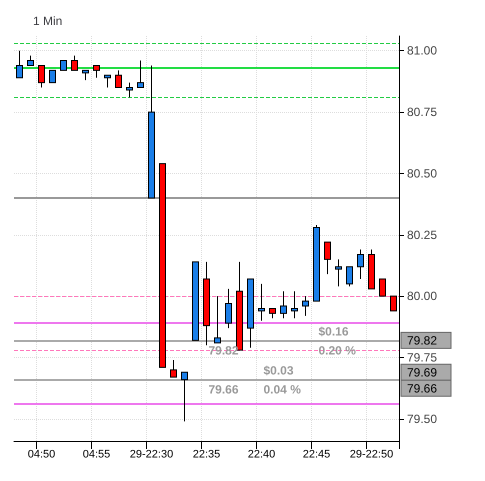 This screenshot has width=485, height=481. Describe the element at coordinates (223, 389) in the screenshot. I see `annotation: 79.66` at that location.